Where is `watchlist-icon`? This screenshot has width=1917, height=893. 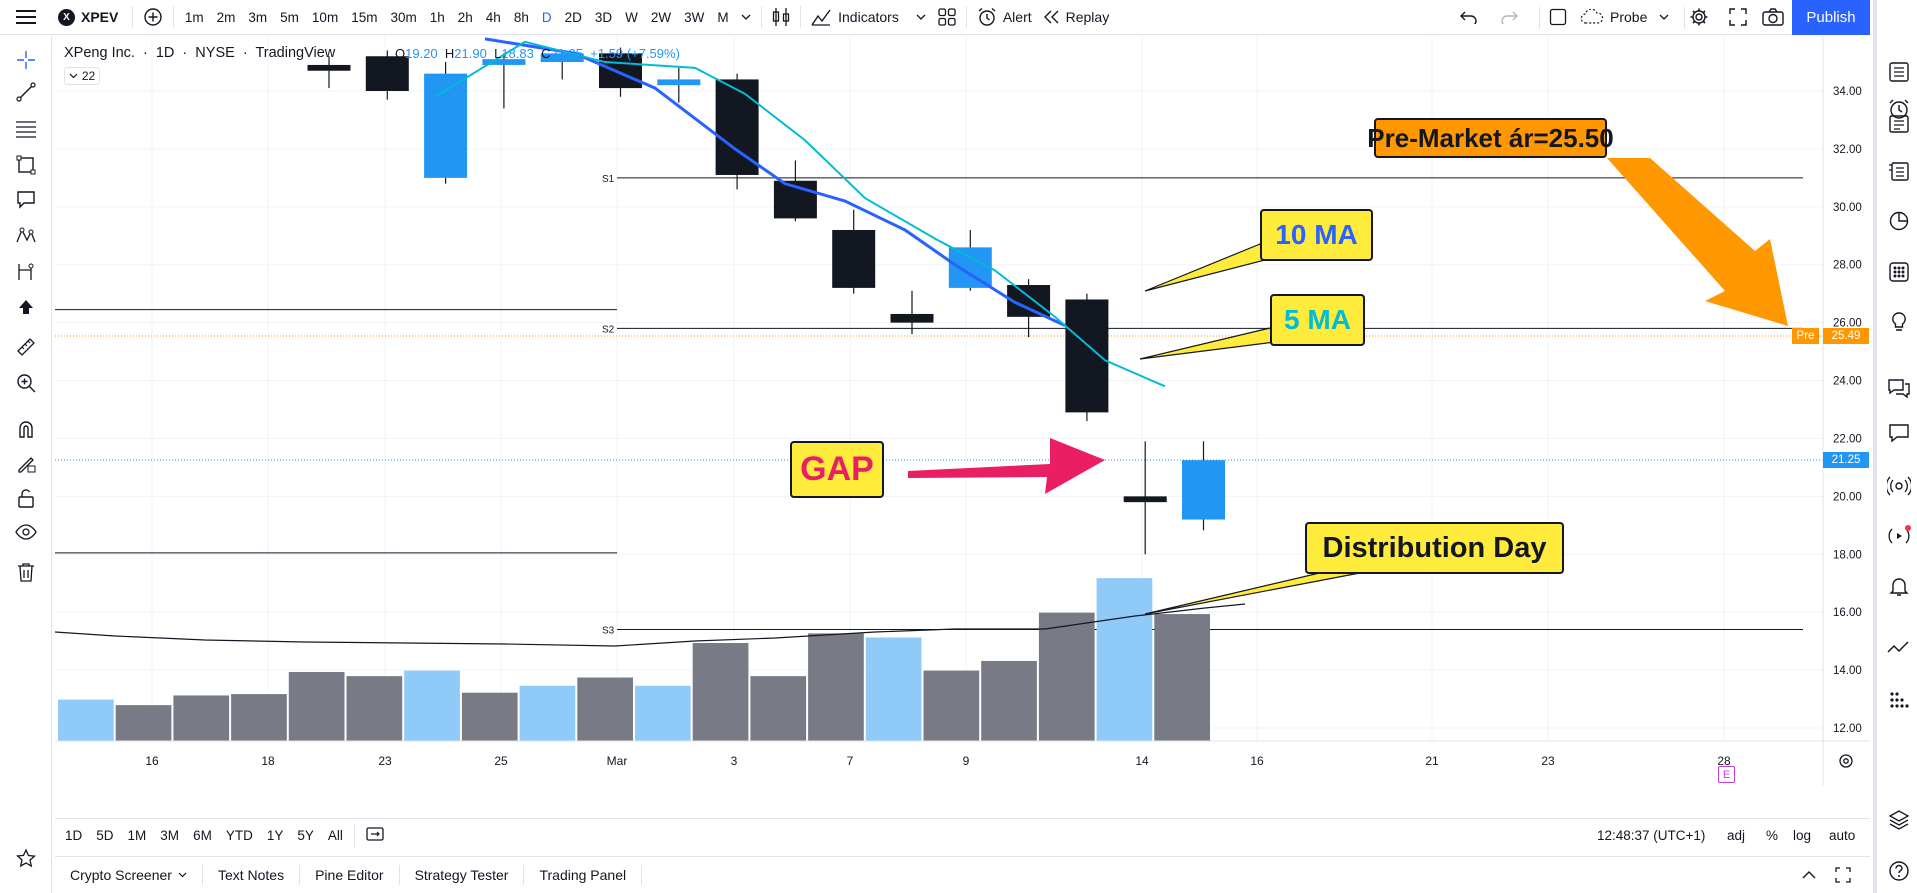 watchlist-icon is located at coordinates (1899, 72).